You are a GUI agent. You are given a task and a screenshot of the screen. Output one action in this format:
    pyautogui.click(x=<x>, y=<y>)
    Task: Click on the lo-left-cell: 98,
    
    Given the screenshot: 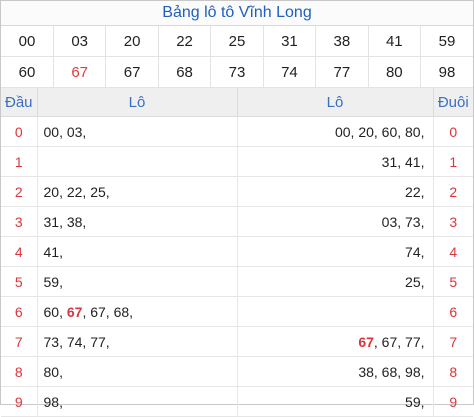 What is the action you would take?
    pyautogui.click(x=137, y=401)
    